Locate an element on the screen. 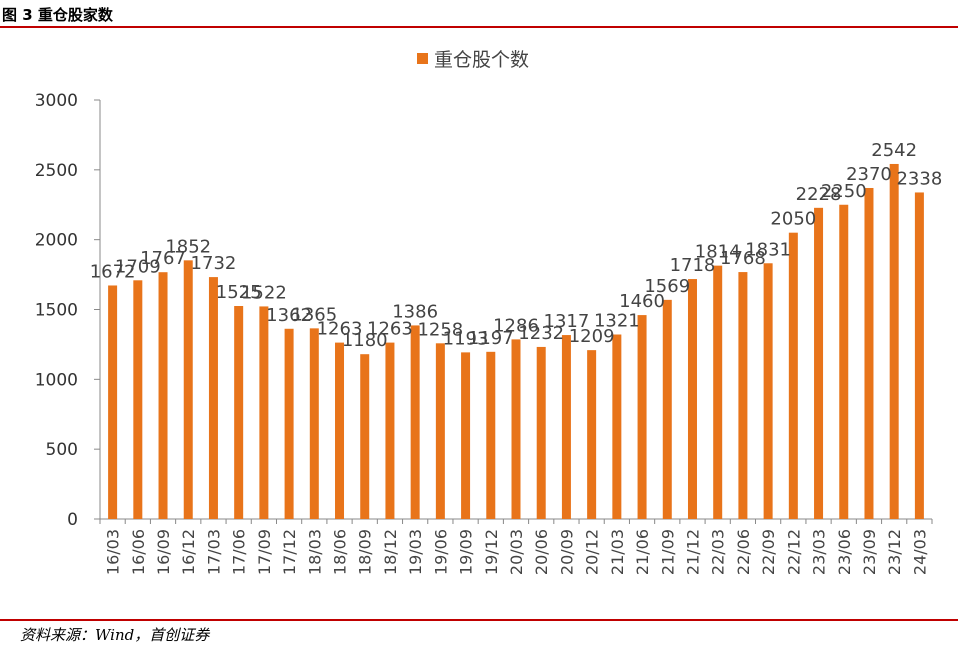 Image resolution: width=963 pixels, height=648 pixels. x-tick-label: 16/03 is located at coordinates (113, 552).